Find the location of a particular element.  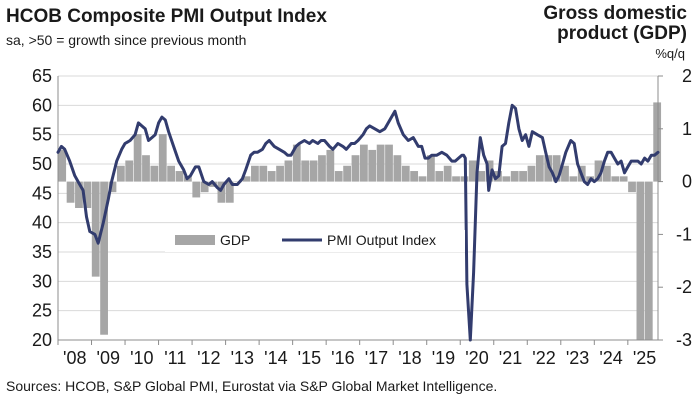

x-tick-label: '11 is located at coordinates (175, 358).